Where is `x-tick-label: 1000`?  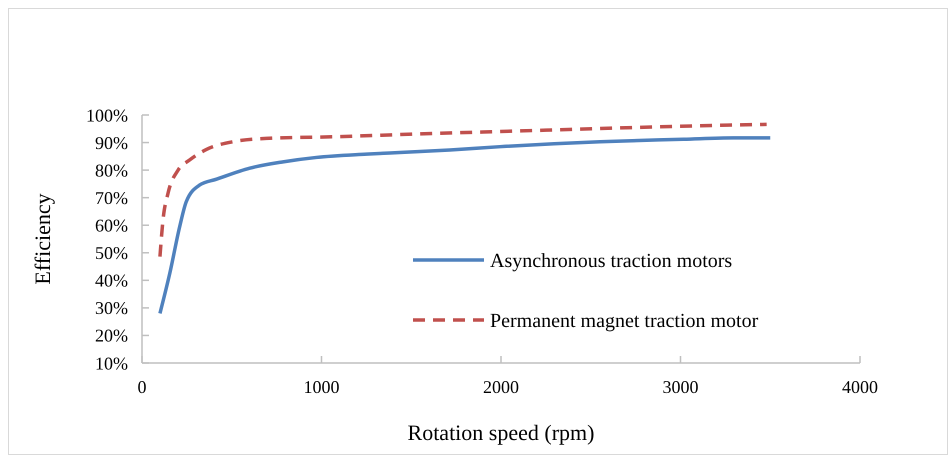
x-tick-label: 1000 is located at coordinates (322, 387).